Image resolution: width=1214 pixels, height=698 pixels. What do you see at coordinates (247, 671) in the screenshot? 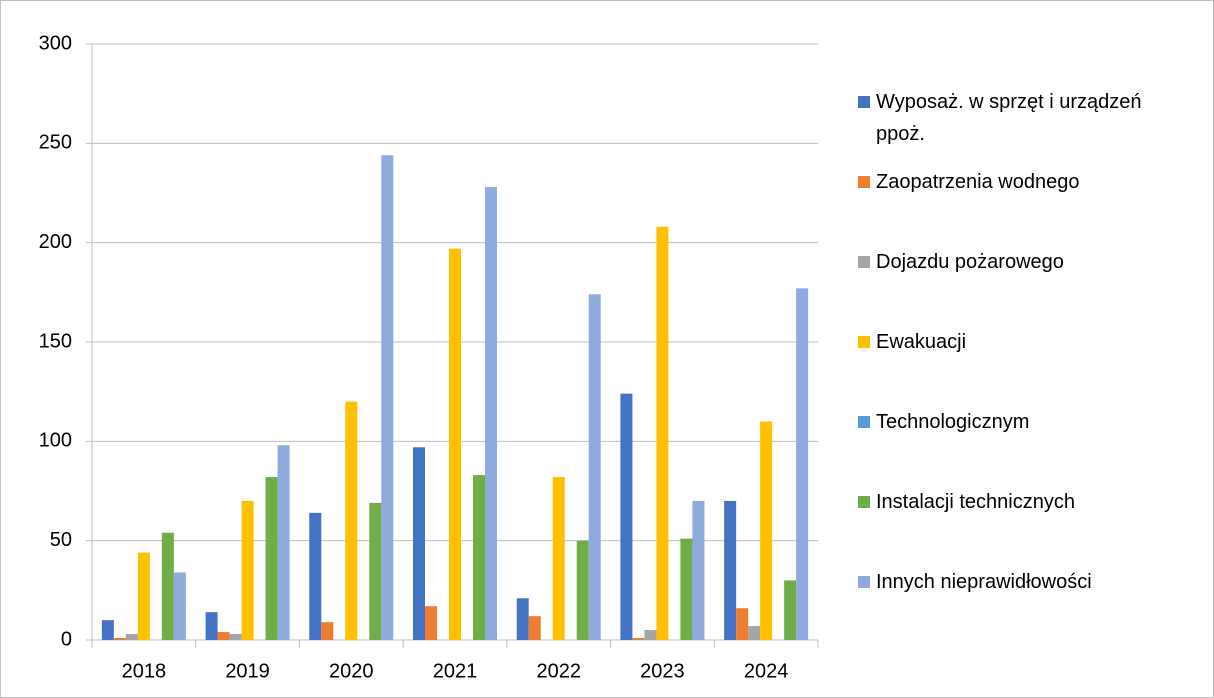
I see `x-tick-label: 2019` at bounding box center [247, 671].